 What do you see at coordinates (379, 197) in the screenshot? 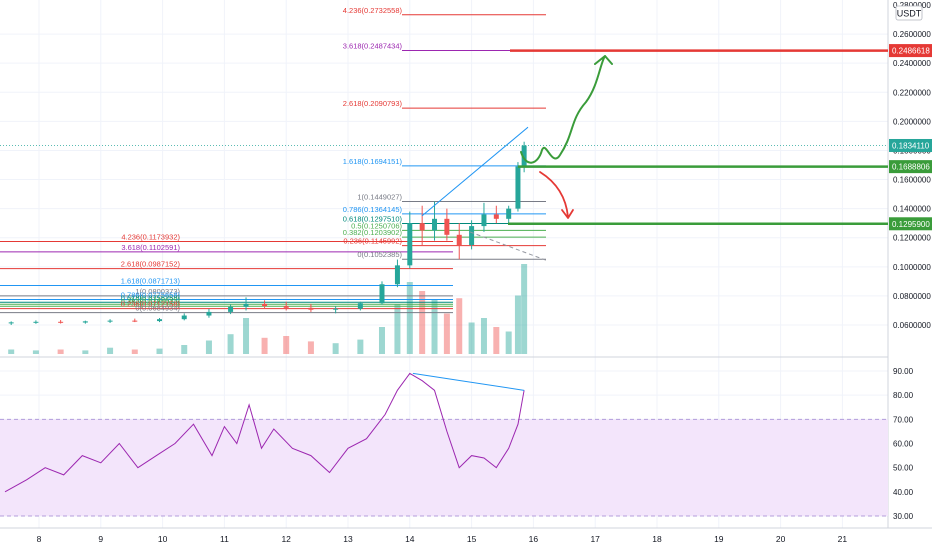
I see `fib-level-label: 1(0.1449027)` at bounding box center [379, 197].